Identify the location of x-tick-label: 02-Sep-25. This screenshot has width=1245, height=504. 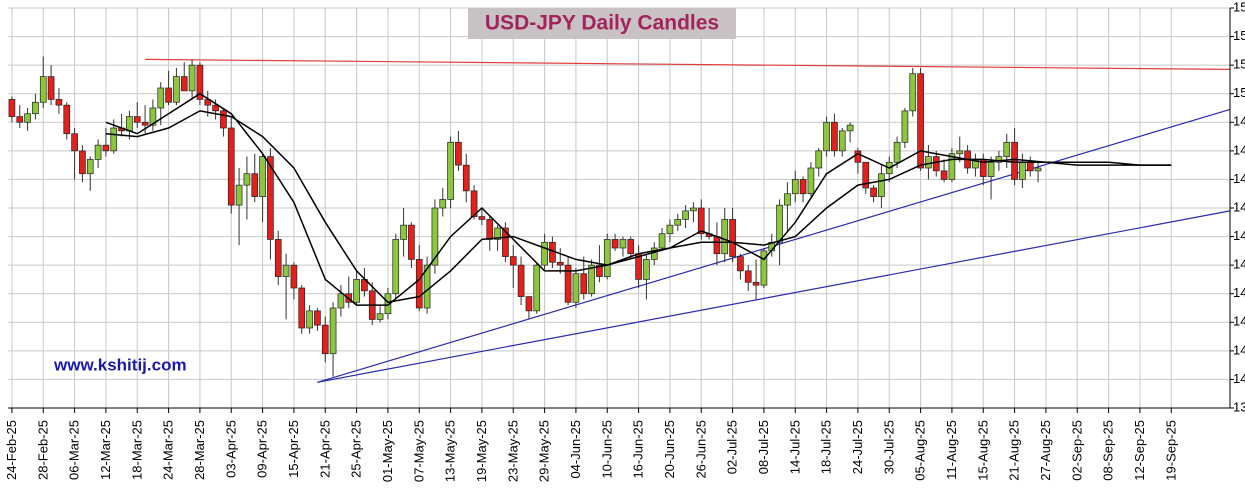
(1076, 450).